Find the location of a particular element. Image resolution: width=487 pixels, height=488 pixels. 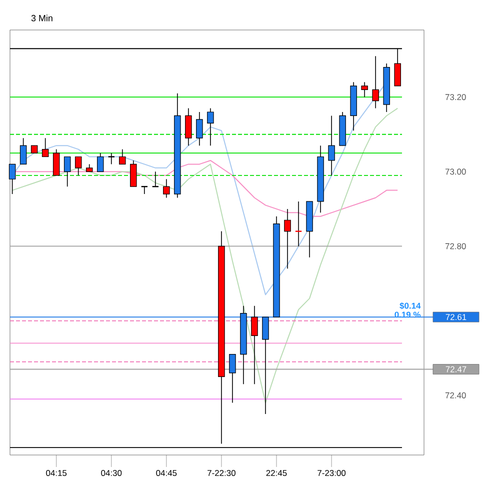

x-tick-label: 7-22:30 is located at coordinates (222, 473).